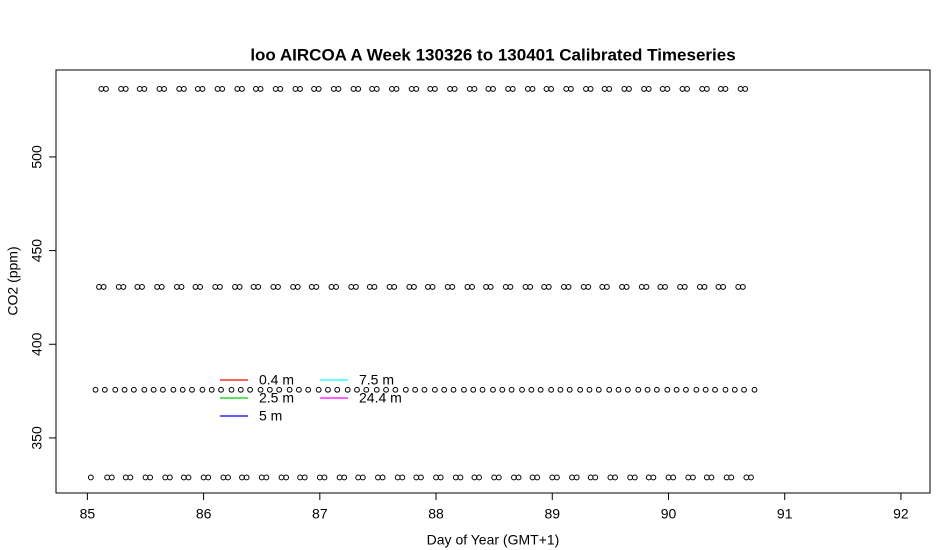  Describe the element at coordinates (13, 280) in the screenshot. I see `y-axis-label: CO2 (ppm)` at that location.